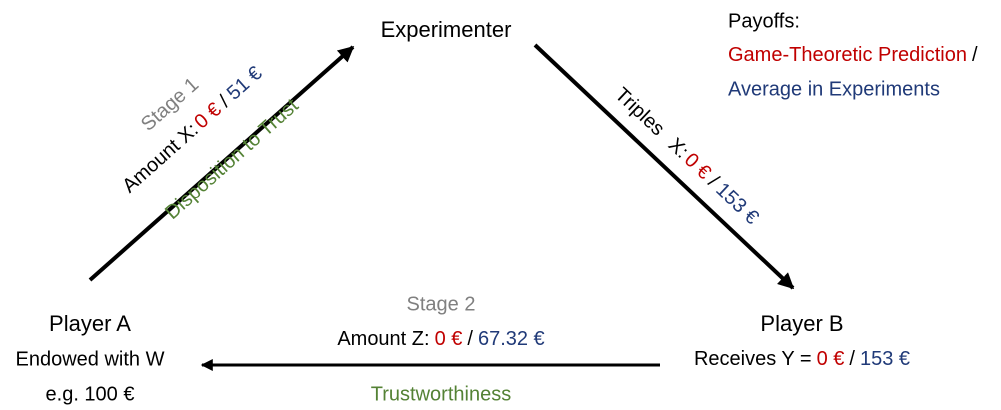  What do you see at coordinates (446, 29) in the screenshot?
I see `experimenter-label: Experimenter` at bounding box center [446, 29].